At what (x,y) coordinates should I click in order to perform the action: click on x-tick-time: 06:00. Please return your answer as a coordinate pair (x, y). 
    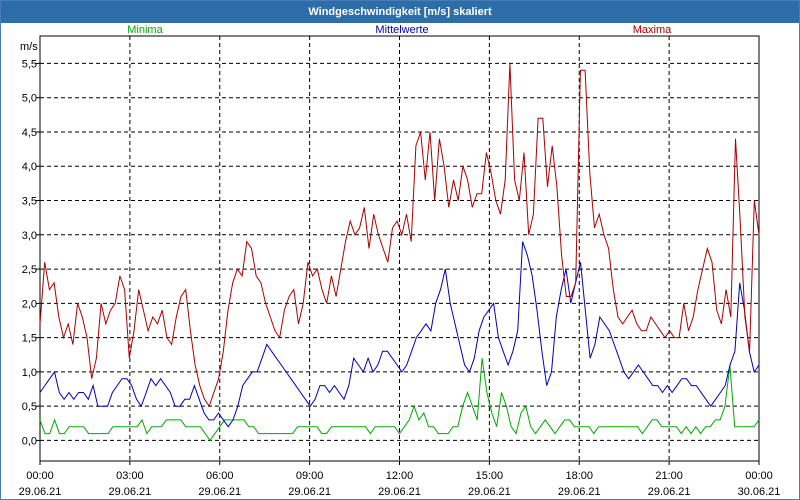
    Looking at the image, I should click on (220, 476).